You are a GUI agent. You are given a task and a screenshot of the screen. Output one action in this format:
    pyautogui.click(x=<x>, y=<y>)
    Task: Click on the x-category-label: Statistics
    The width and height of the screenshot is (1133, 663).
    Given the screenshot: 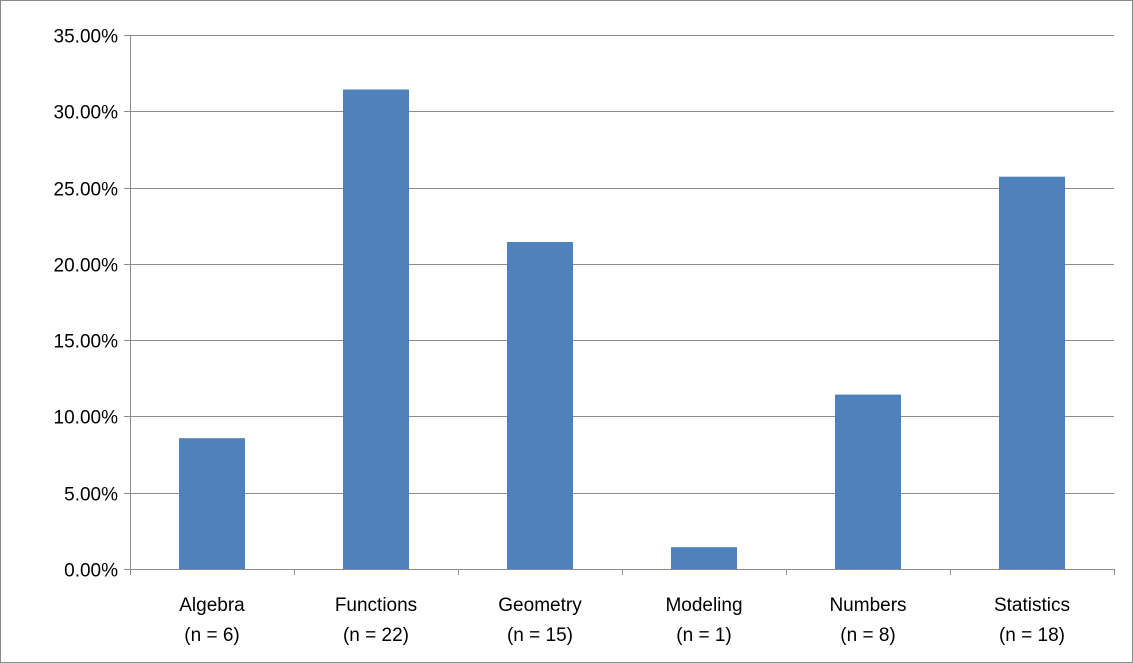 What is the action you would take?
    pyautogui.click(x=1032, y=605)
    